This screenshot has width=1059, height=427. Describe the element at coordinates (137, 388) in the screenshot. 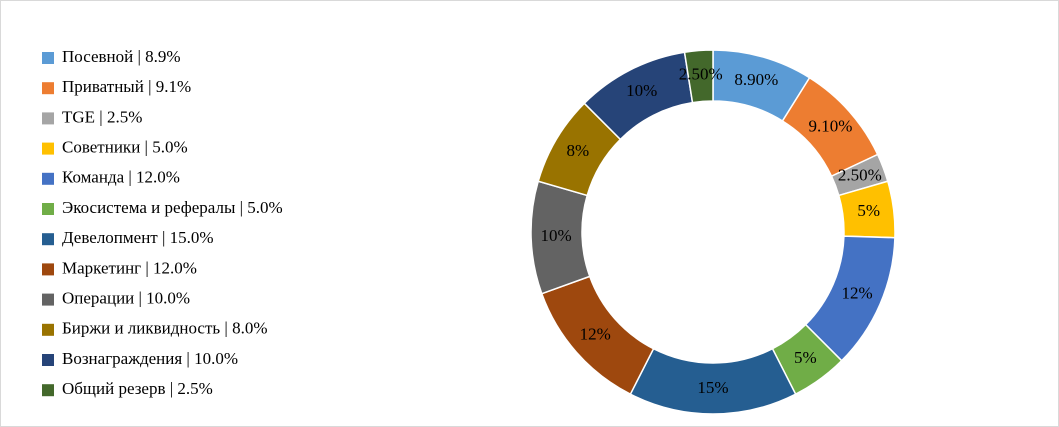

I see `legend-label: Общий резерв | 2.5%` at that location.